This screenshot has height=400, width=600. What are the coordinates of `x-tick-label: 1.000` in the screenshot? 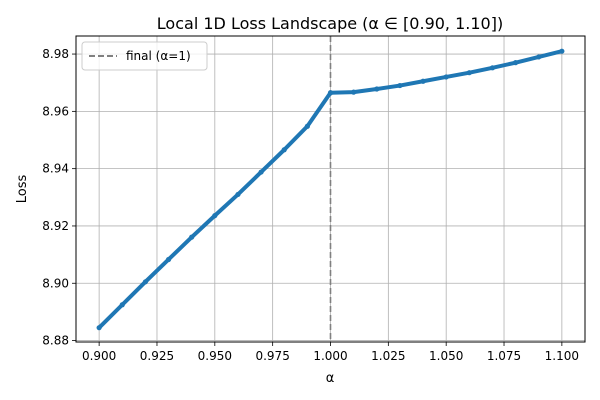 It's located at (330, 356).